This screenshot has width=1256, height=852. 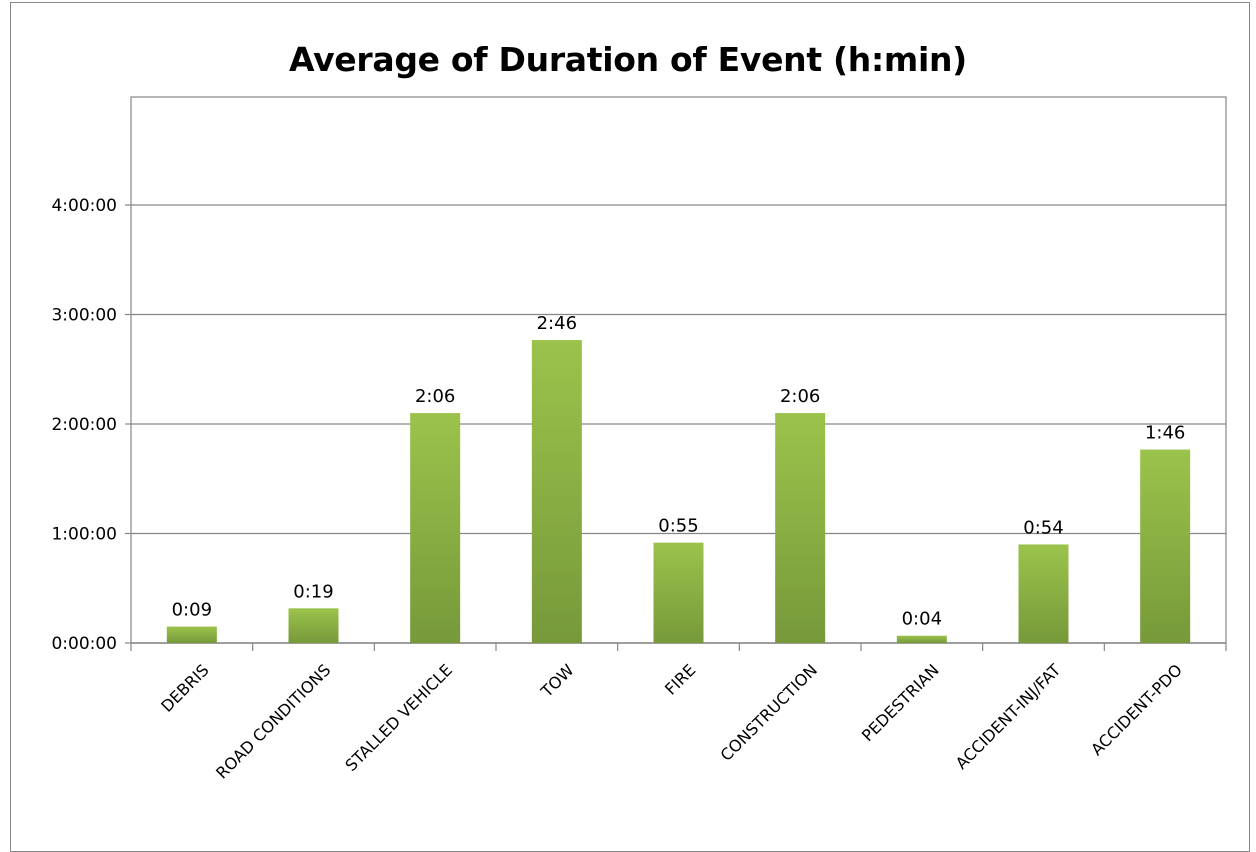 I want to click on x-category-label: DEBRIS, so click(x=184, y=687).